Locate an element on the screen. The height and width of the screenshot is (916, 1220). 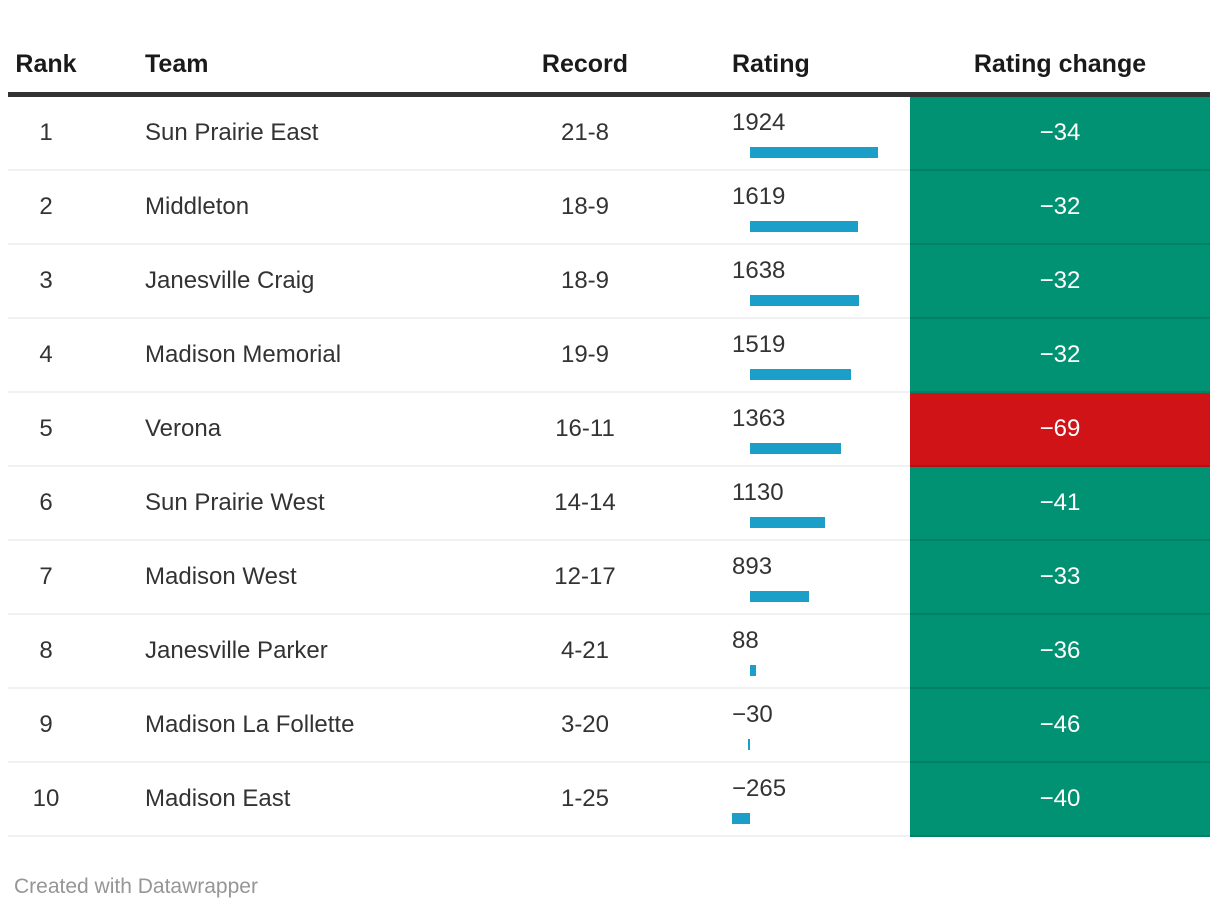
rank-cell: 1 is located at coordinates (46, 134).